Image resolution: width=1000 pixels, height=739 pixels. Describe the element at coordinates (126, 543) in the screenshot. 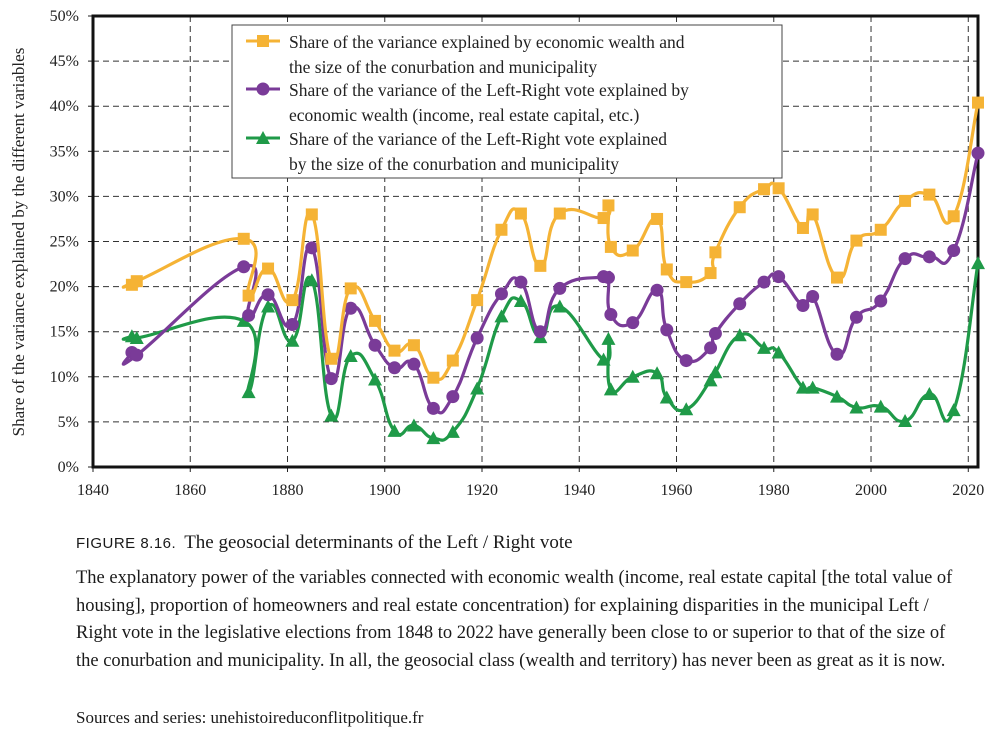

I see `figure-number: FIGURE 8.16.` at that location.